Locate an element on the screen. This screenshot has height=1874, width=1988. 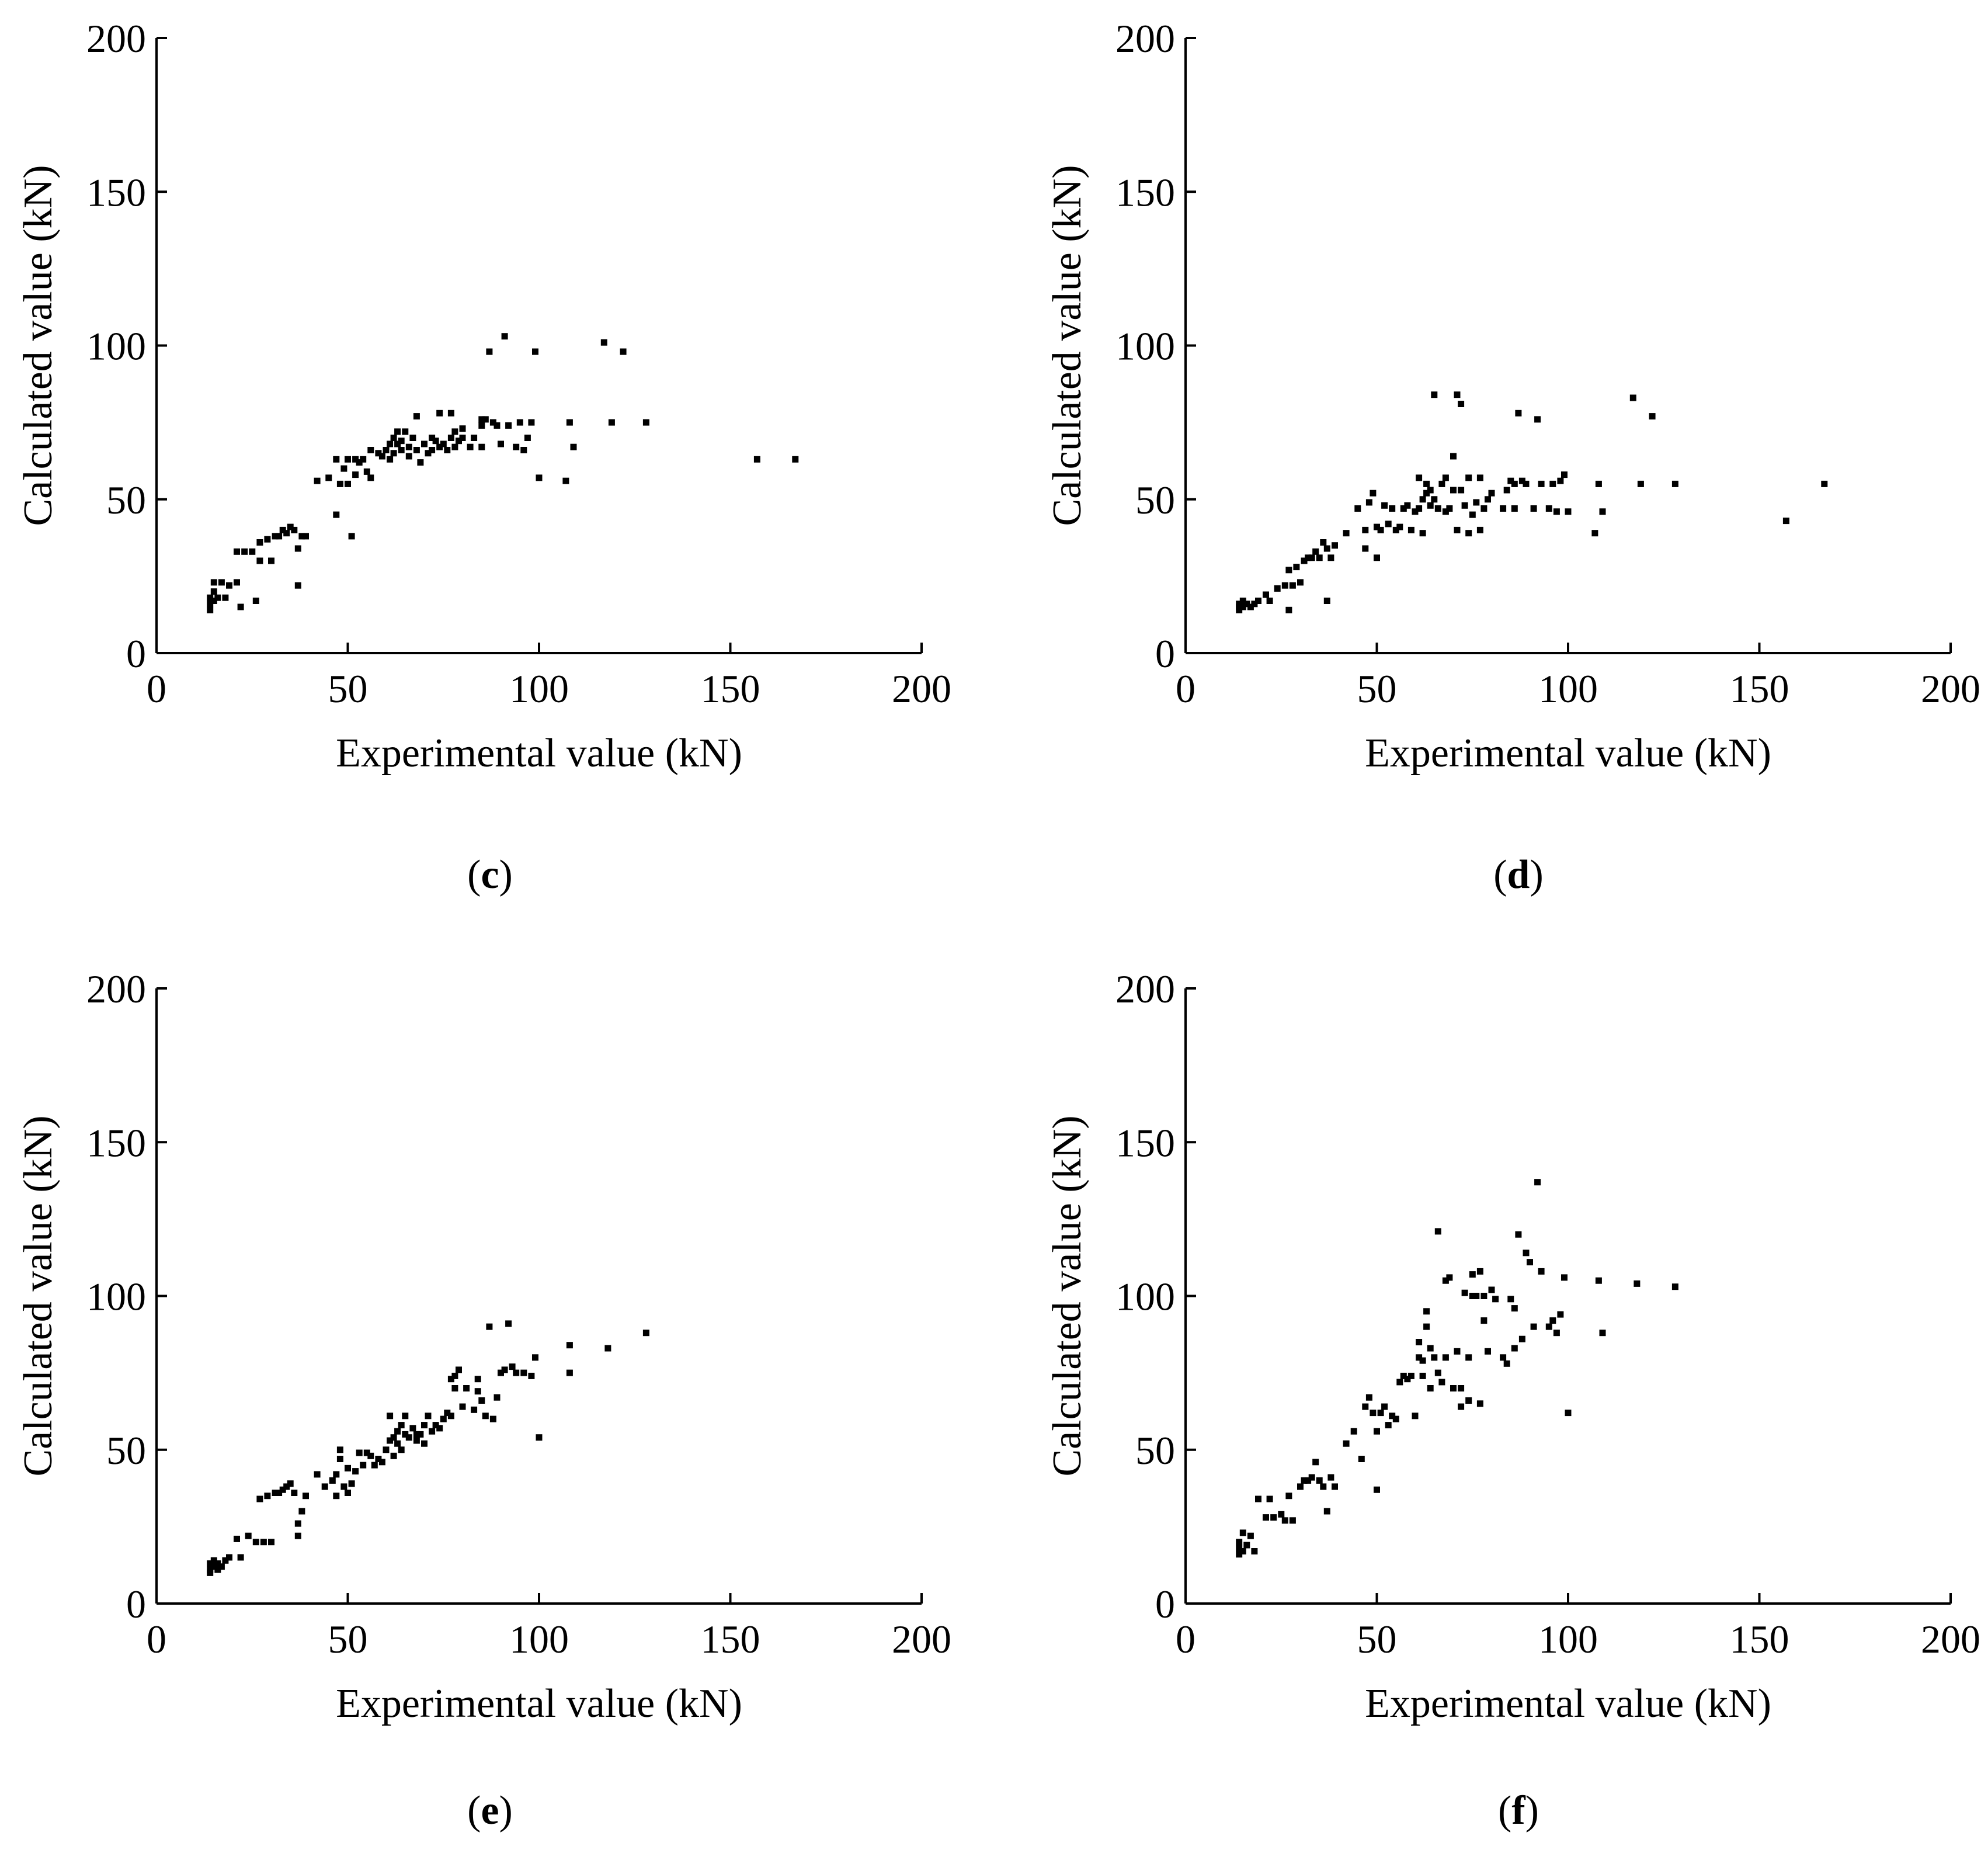
panel-c-x-tick-label: 200 is located at coordinates (922, 689).